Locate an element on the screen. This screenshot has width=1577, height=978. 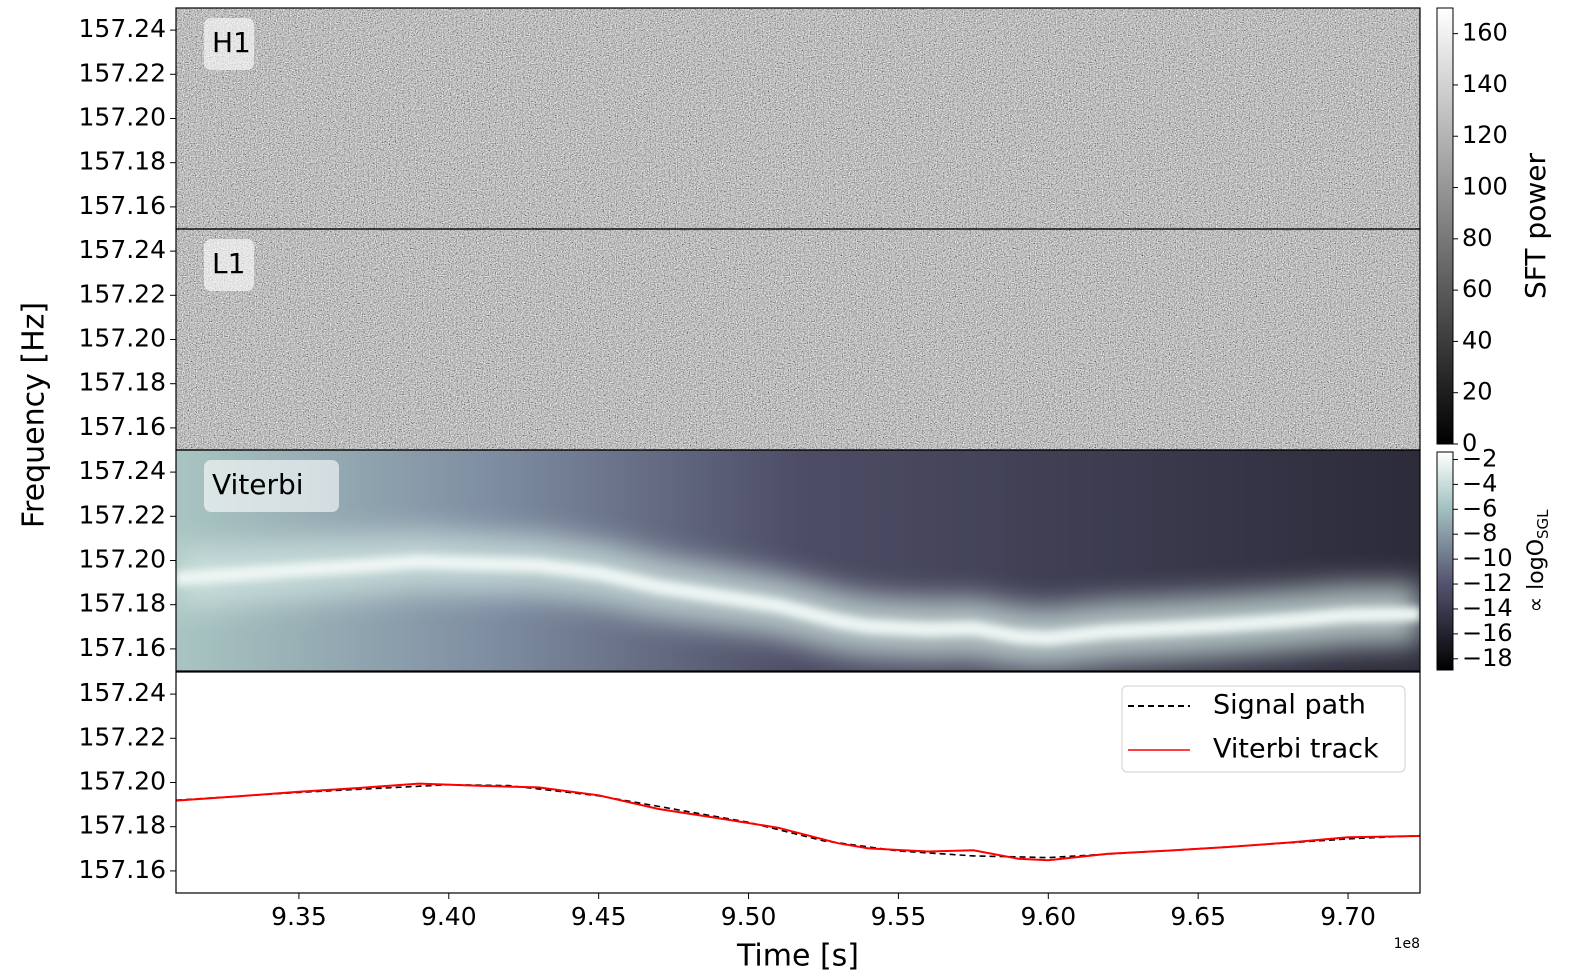
colorbar-tick-label: −8 is located at coordinates (1479, 533).